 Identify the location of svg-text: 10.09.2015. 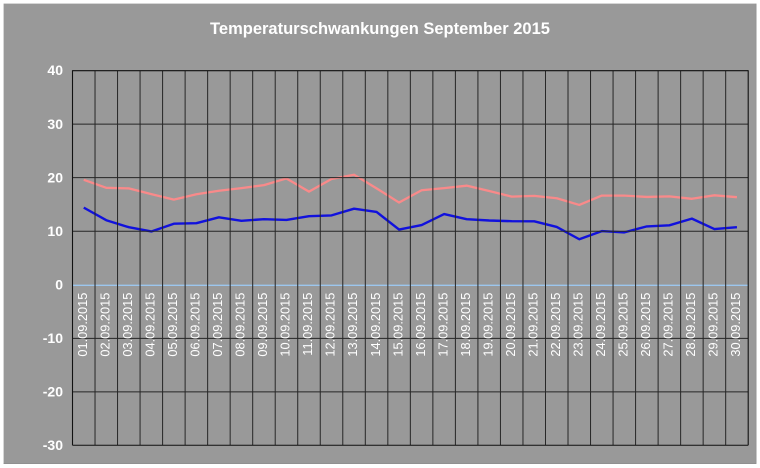
(285, 325).